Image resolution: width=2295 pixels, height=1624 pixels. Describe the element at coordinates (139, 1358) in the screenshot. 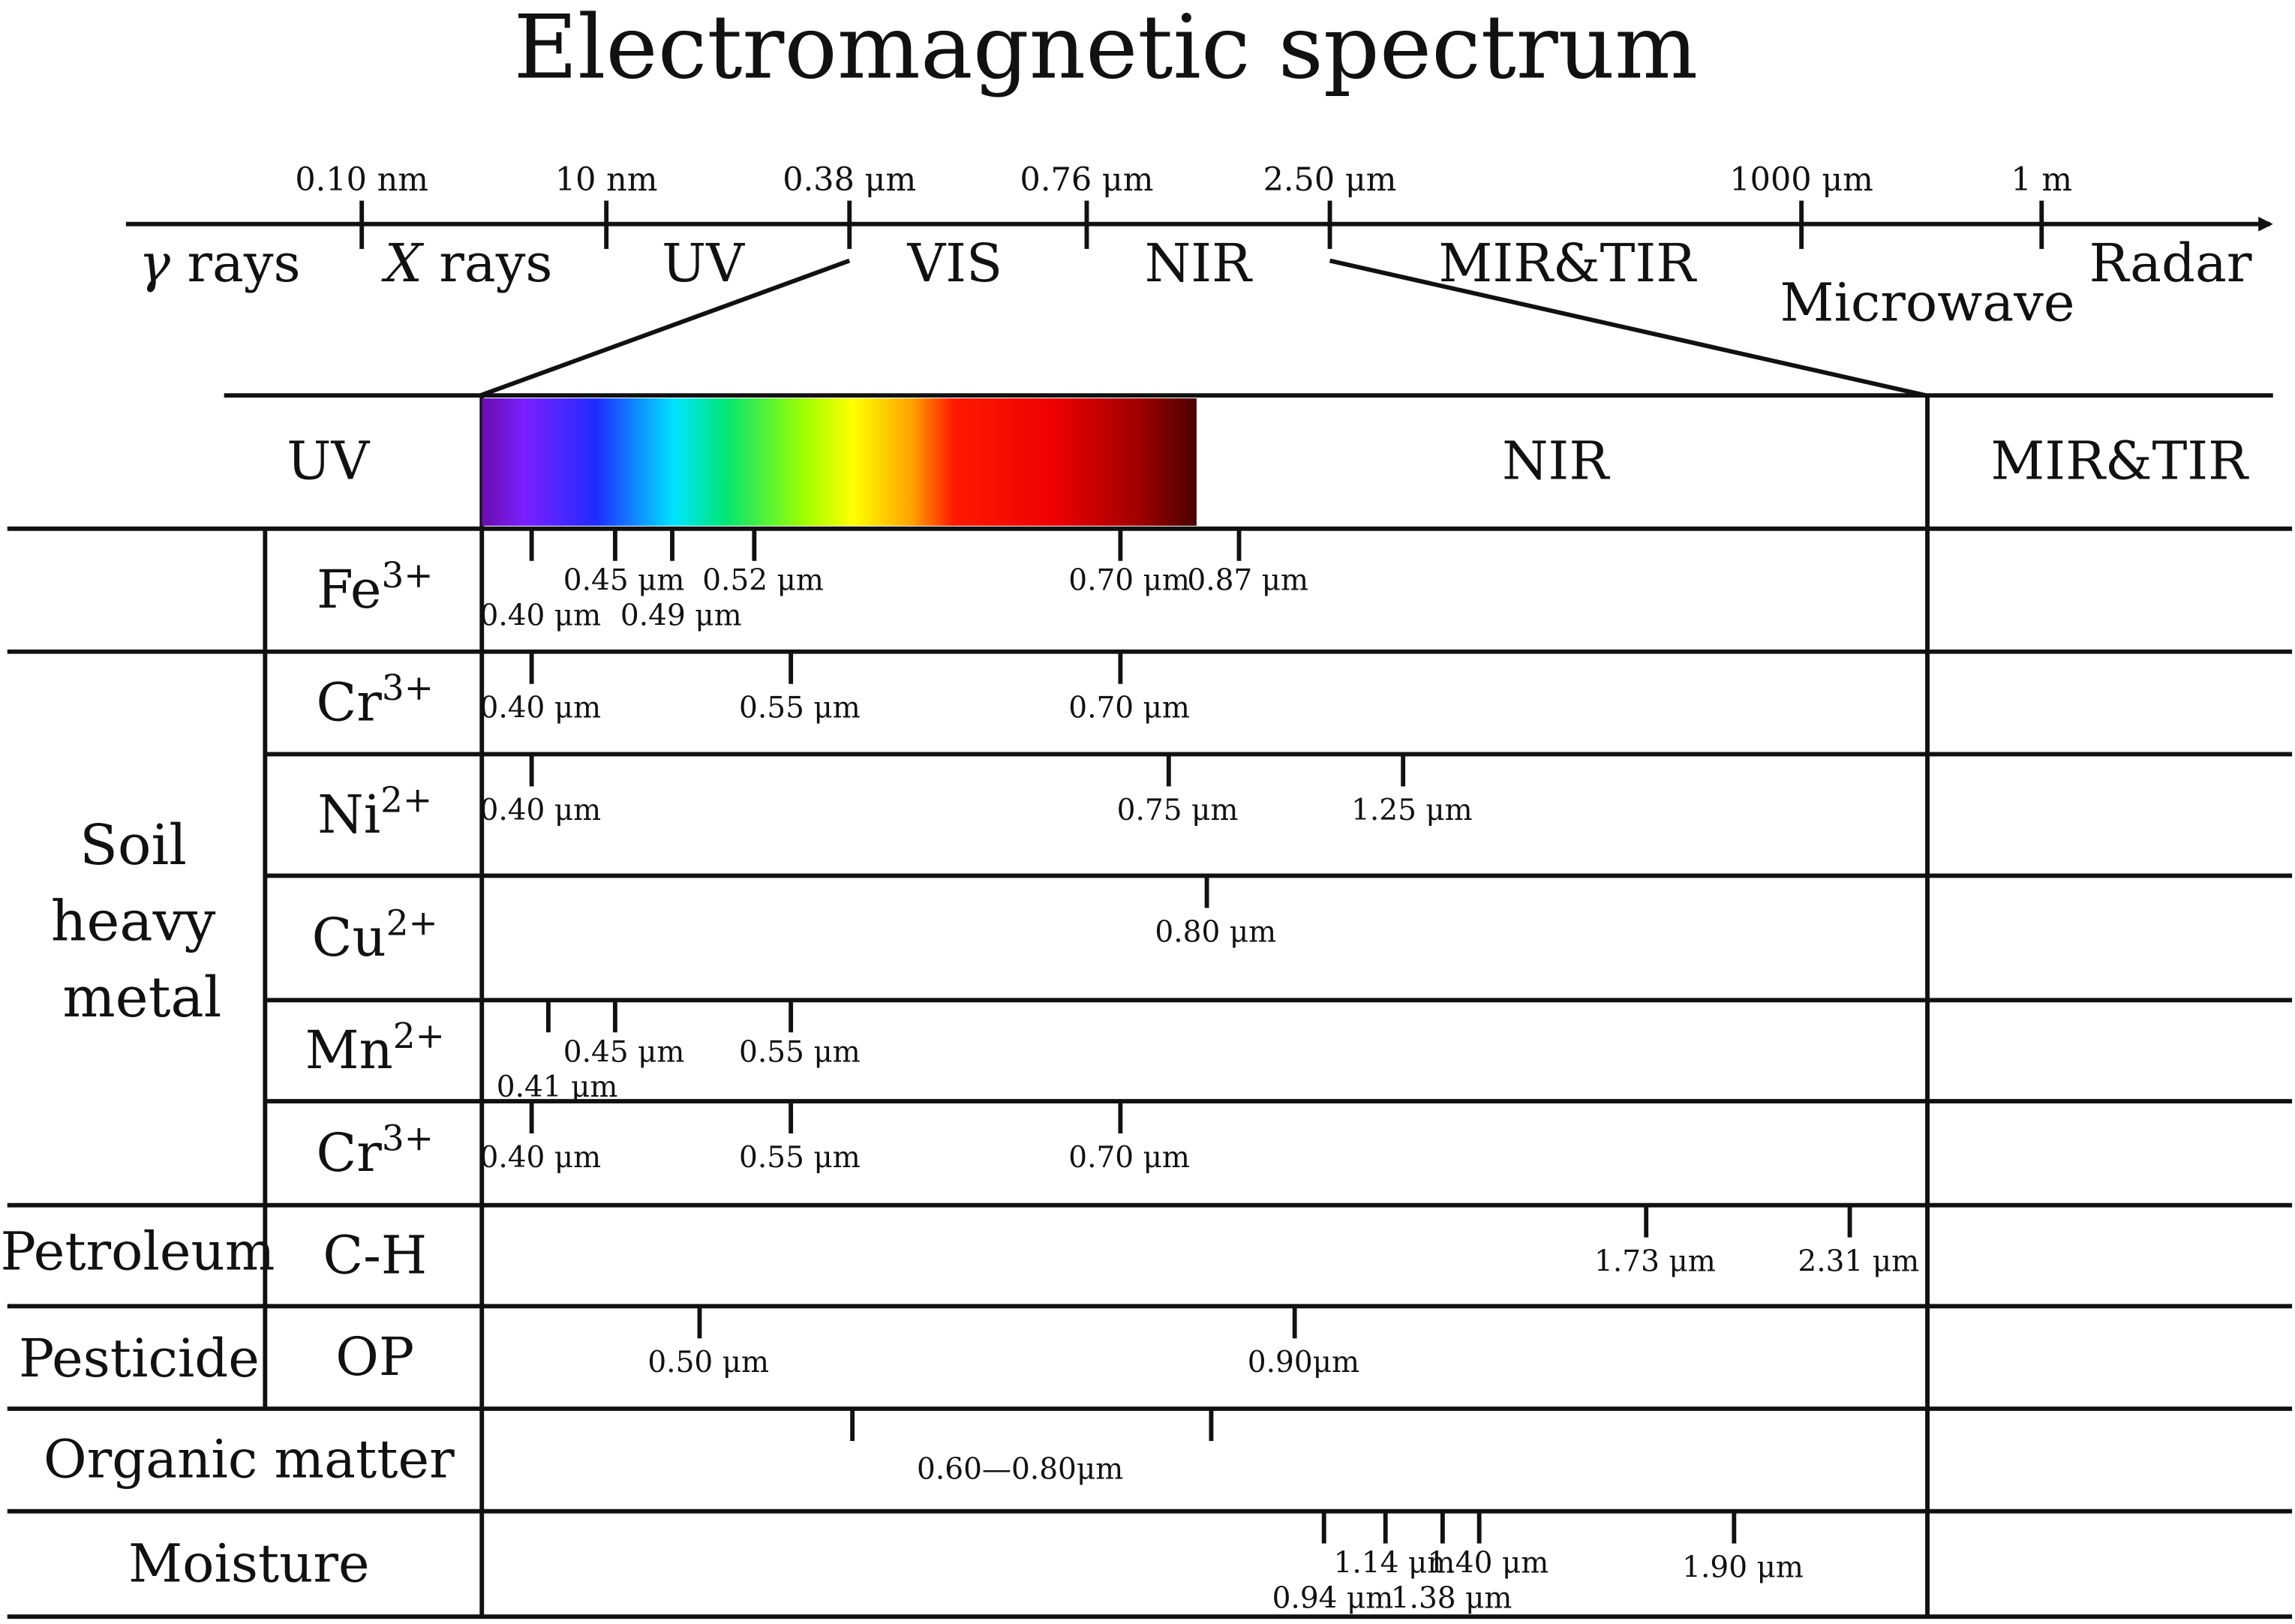

I see `group-pesticide: Pesticide` at that location.